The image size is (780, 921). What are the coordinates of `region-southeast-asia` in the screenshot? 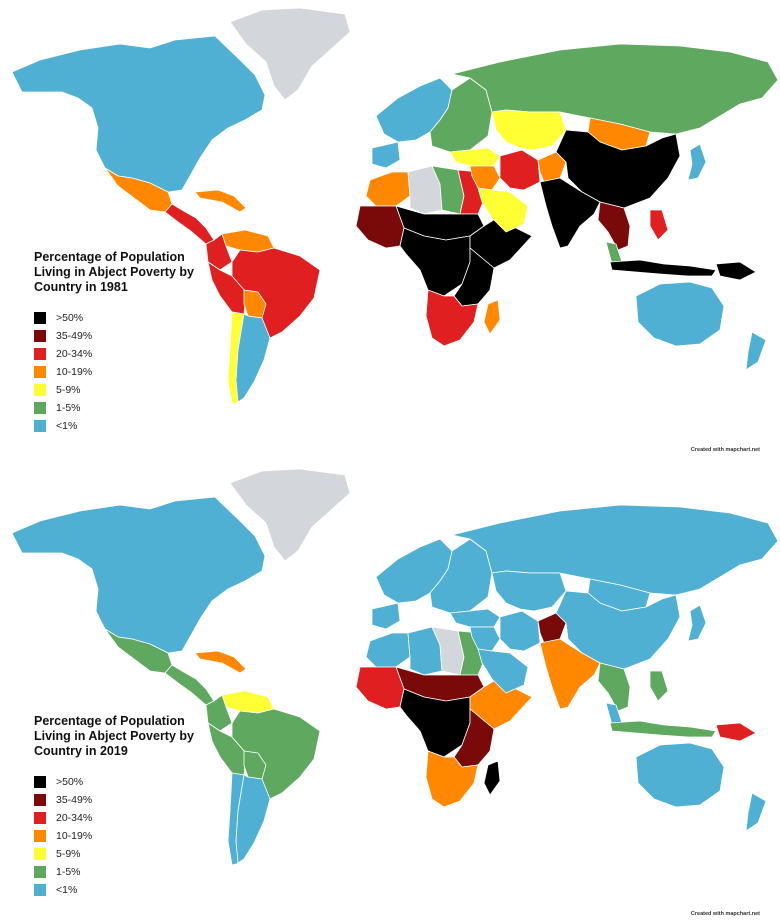 It's located at (614, 226).